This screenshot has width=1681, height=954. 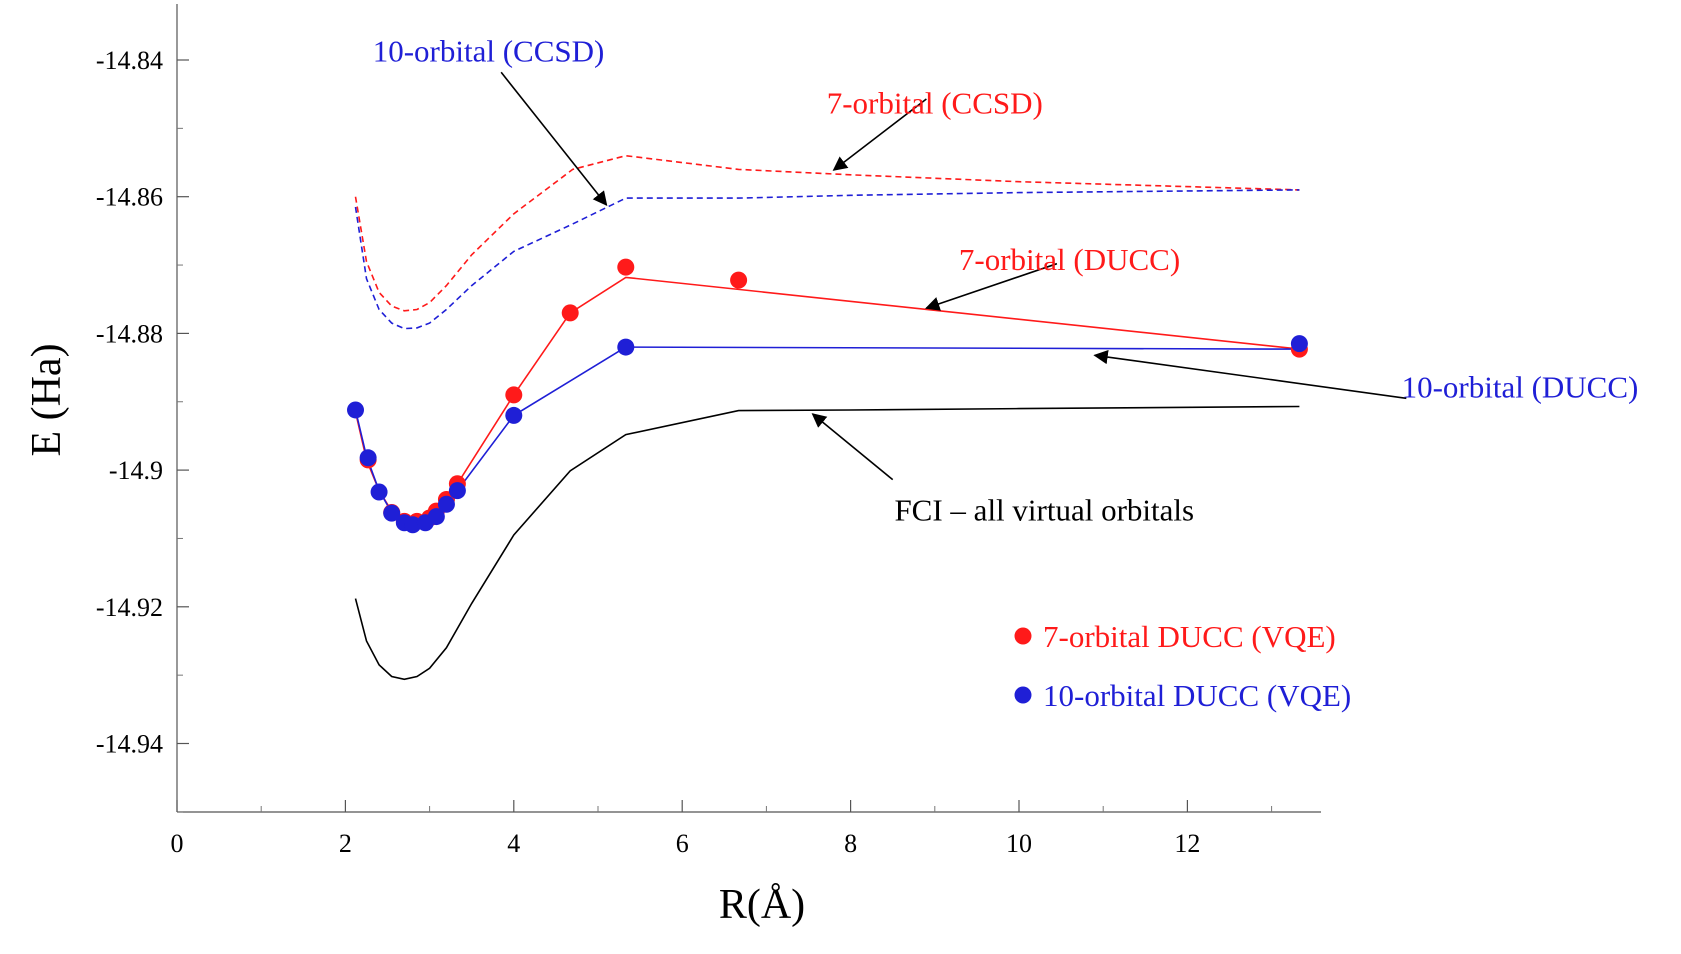 What do you see at coordinates (852, 447) in the screenshot?
I see `arrow-a_fci` at bounding box center [852, 447].